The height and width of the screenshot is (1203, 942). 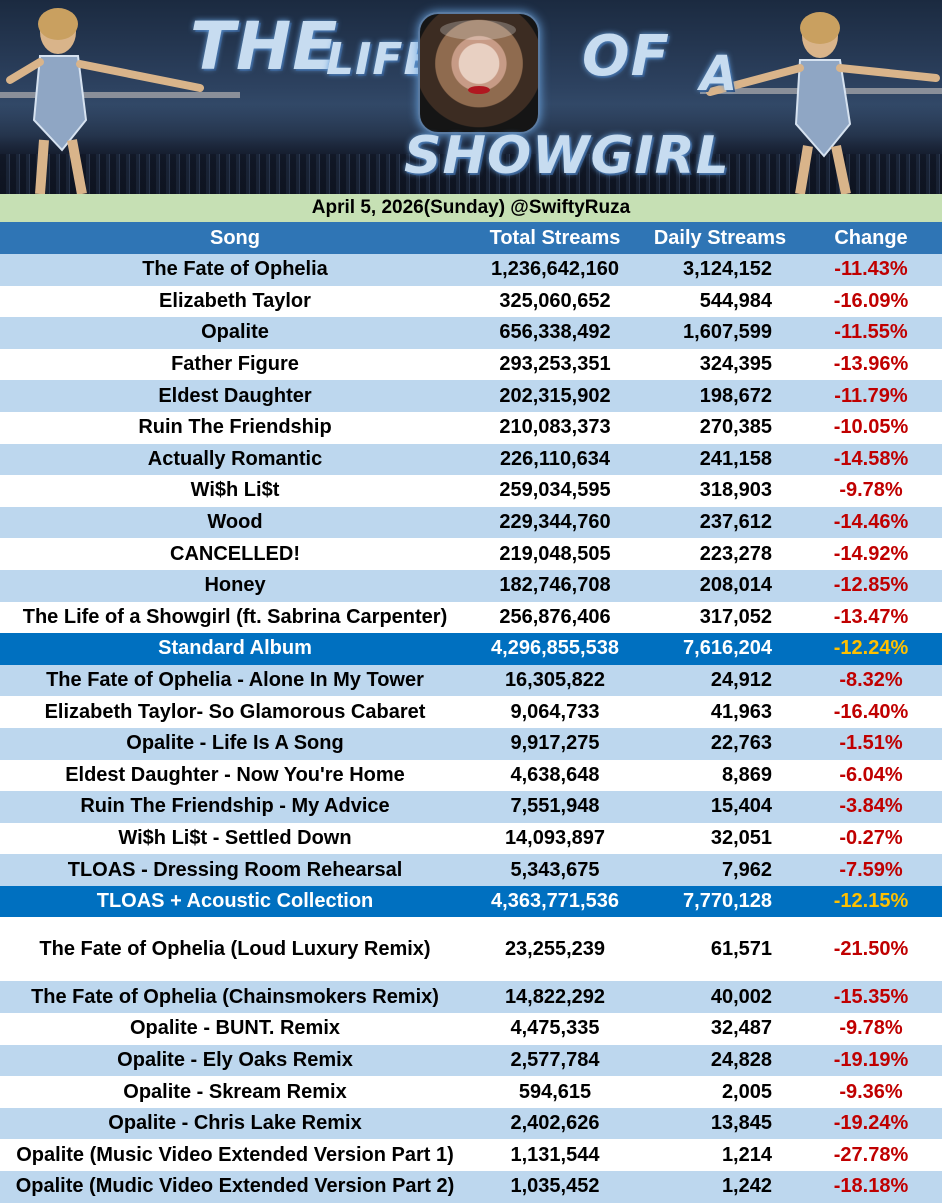 What do you see at coordinates (735, 522) in the screenshot?
I see `daily-streams-cell: 237,612` at bounding box center [735, 522].